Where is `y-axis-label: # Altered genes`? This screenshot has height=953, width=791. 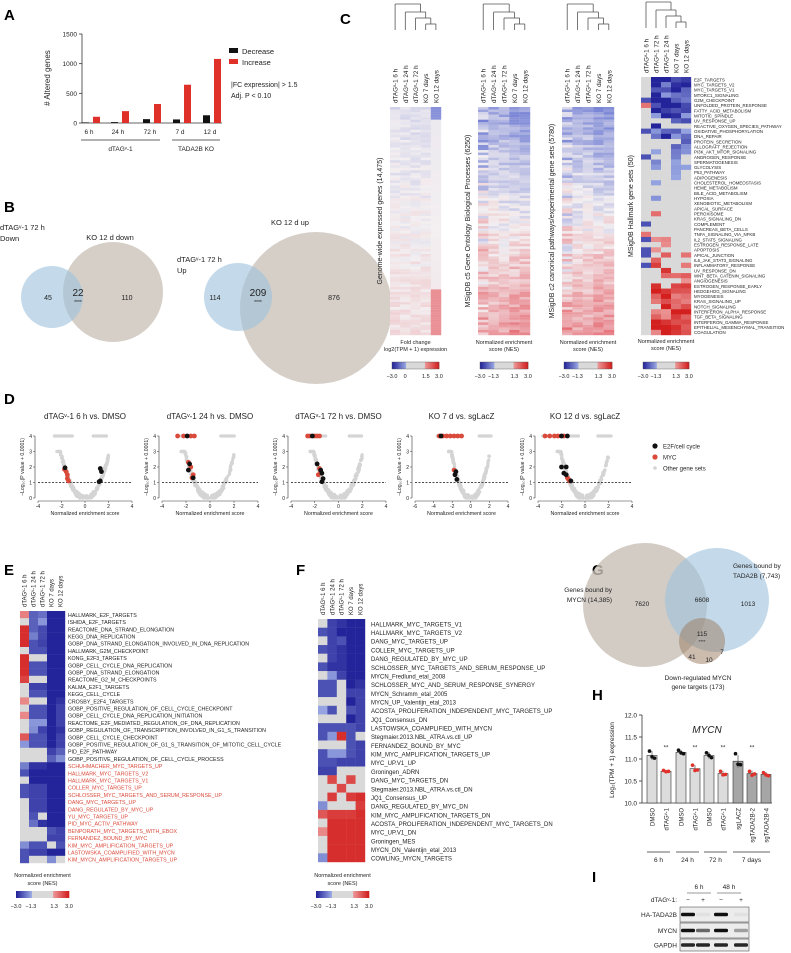 y-axis-label: # Altered genes is located at coordinates (47, 78).